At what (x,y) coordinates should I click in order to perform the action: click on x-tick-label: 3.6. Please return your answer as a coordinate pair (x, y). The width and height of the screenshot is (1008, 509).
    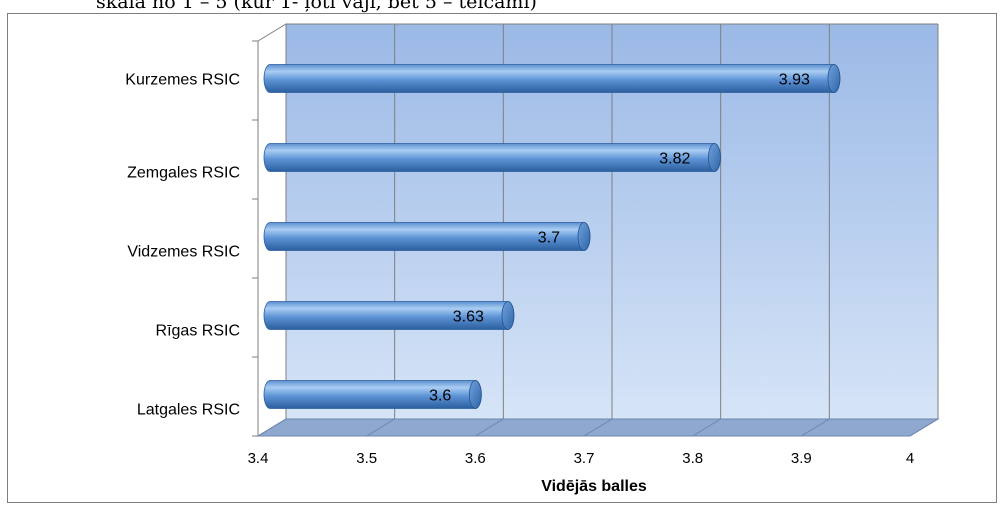
    Looking at the image, I should click on (475, 458).